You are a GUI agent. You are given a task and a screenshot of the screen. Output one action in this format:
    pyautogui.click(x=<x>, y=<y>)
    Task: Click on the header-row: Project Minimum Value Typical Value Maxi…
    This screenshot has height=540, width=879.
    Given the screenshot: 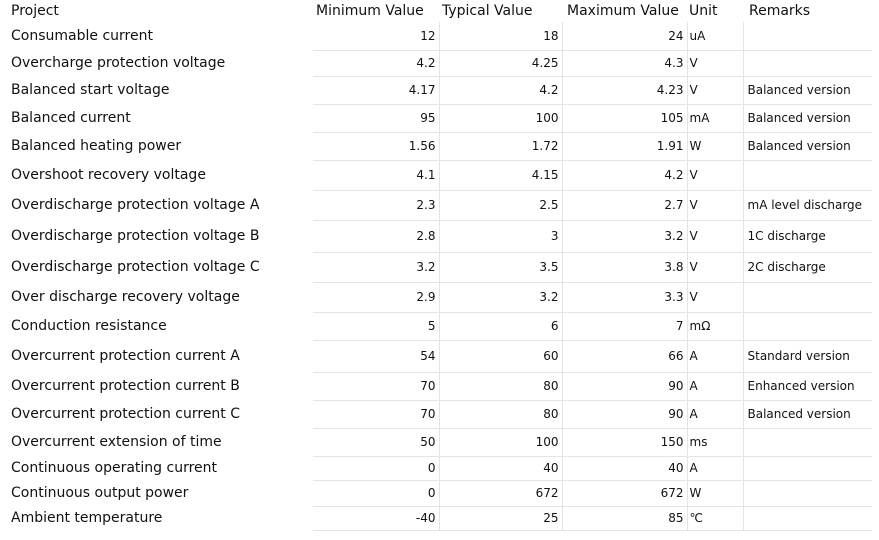 What is the action you would take?
    pyautogui.click(x=436, y=11)
    